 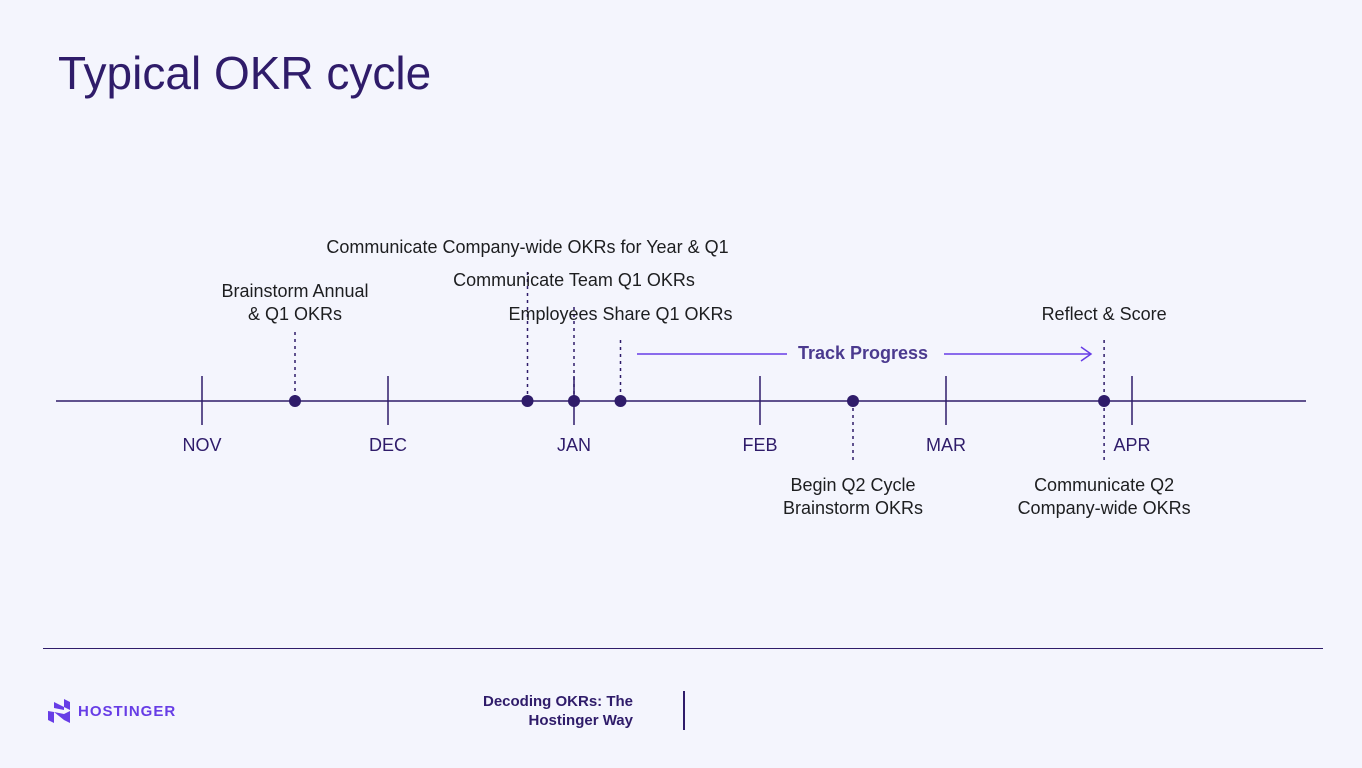 I want to click on deck-title-line1: Decoding OKRs: The, so click(x=557, y=701).